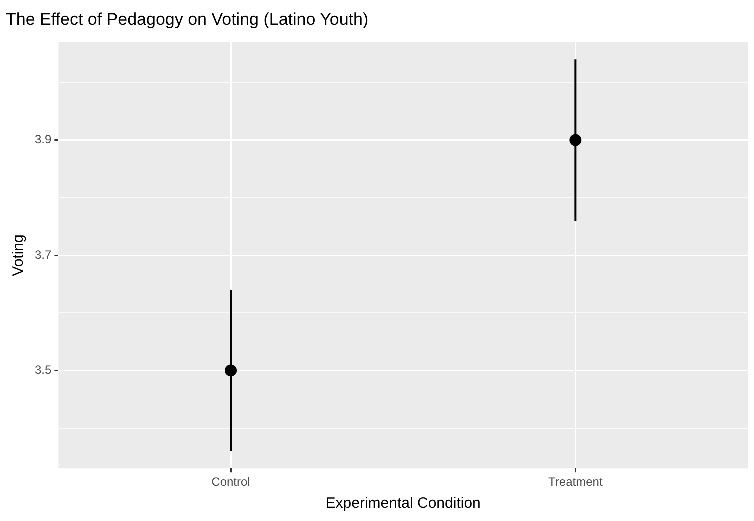 The image size is (754, 521). Describe the element at coordinates (231, 482) in the screenshot. I see `x-tick-label: Control` at that location.